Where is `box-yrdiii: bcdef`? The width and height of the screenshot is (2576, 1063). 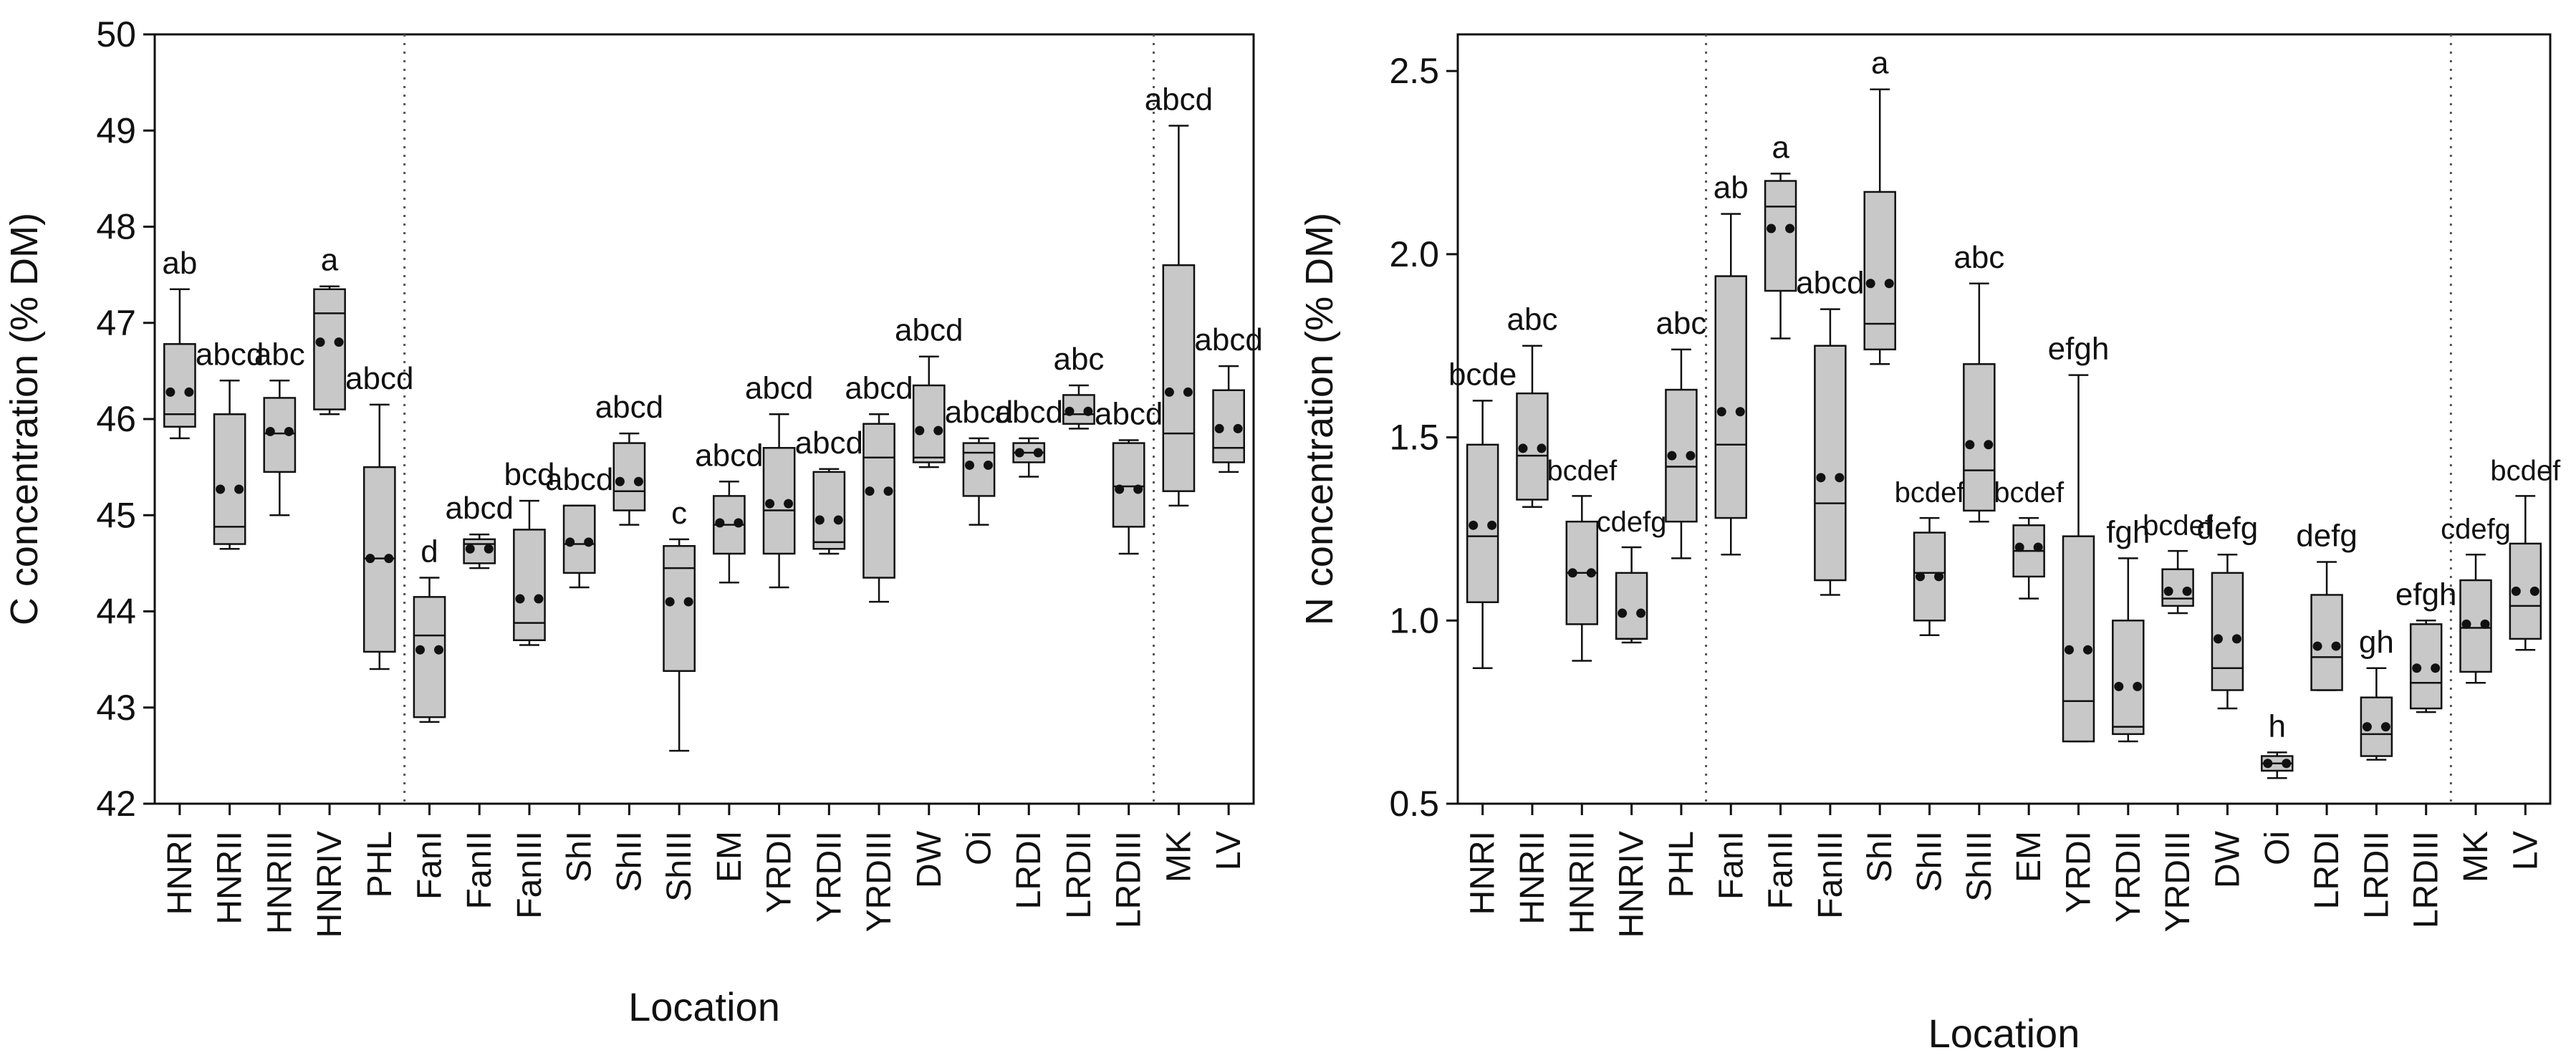
box-yrdiii: bcdef is located at coordinates (2178, 562).